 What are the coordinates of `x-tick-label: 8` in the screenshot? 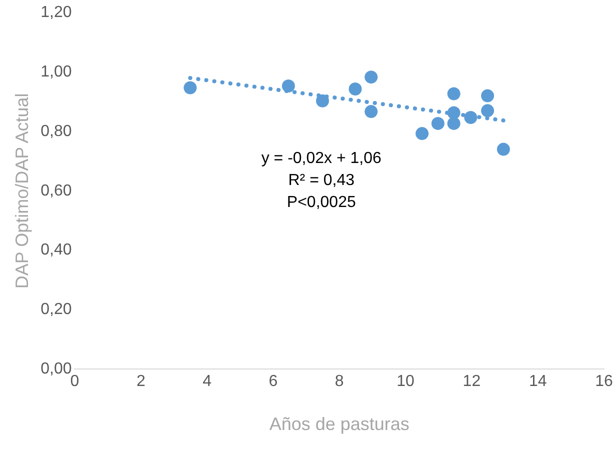 It's located at (339, 381).